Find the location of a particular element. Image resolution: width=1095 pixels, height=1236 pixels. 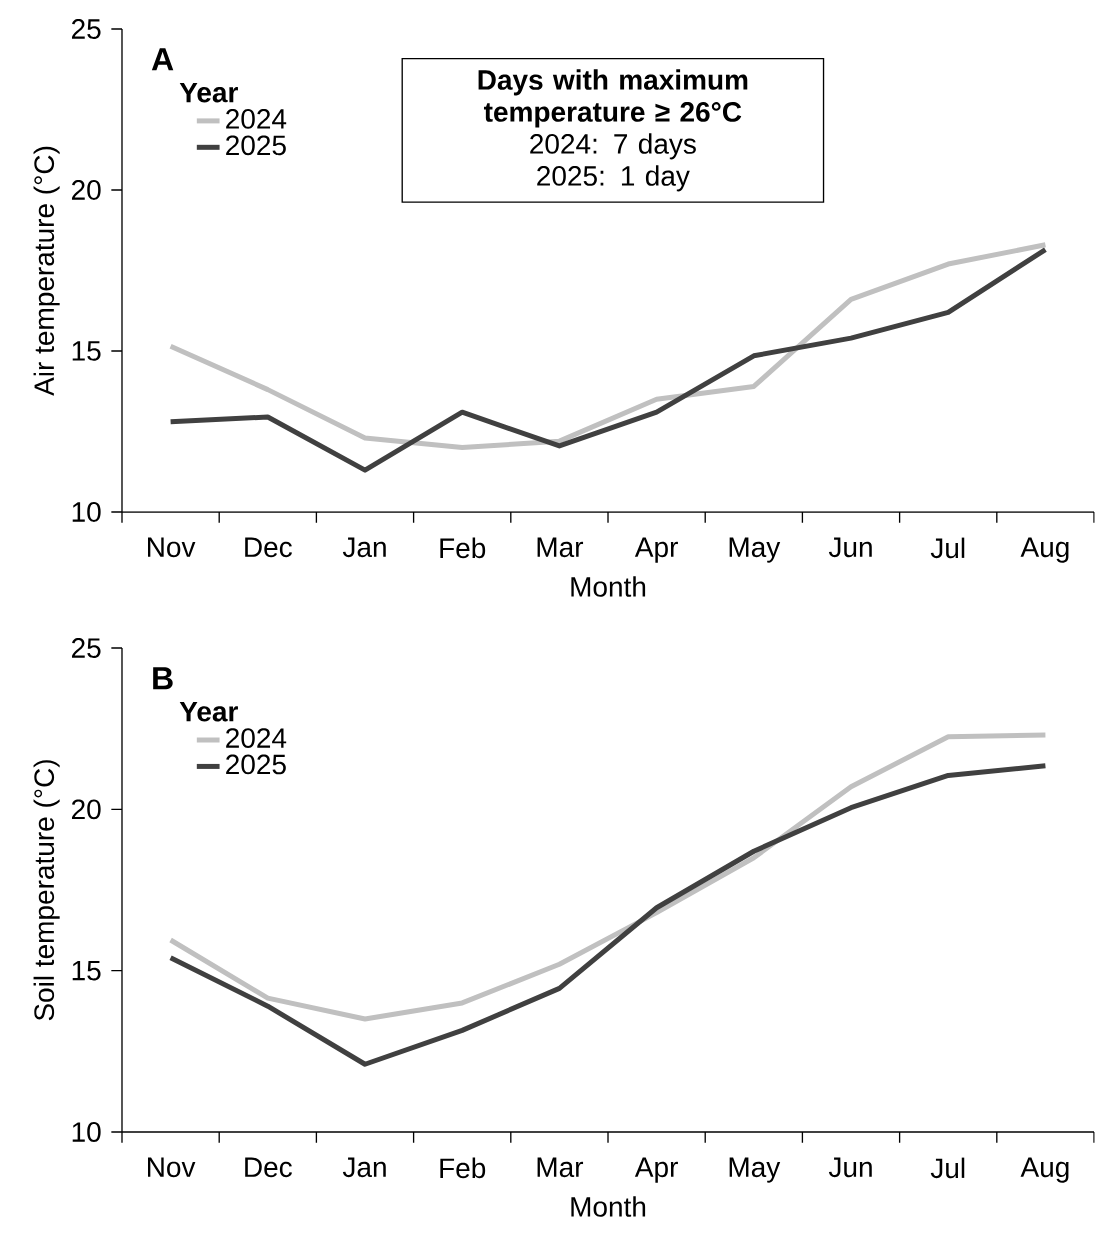

chart-title: A is located at coordinates (162, 59).